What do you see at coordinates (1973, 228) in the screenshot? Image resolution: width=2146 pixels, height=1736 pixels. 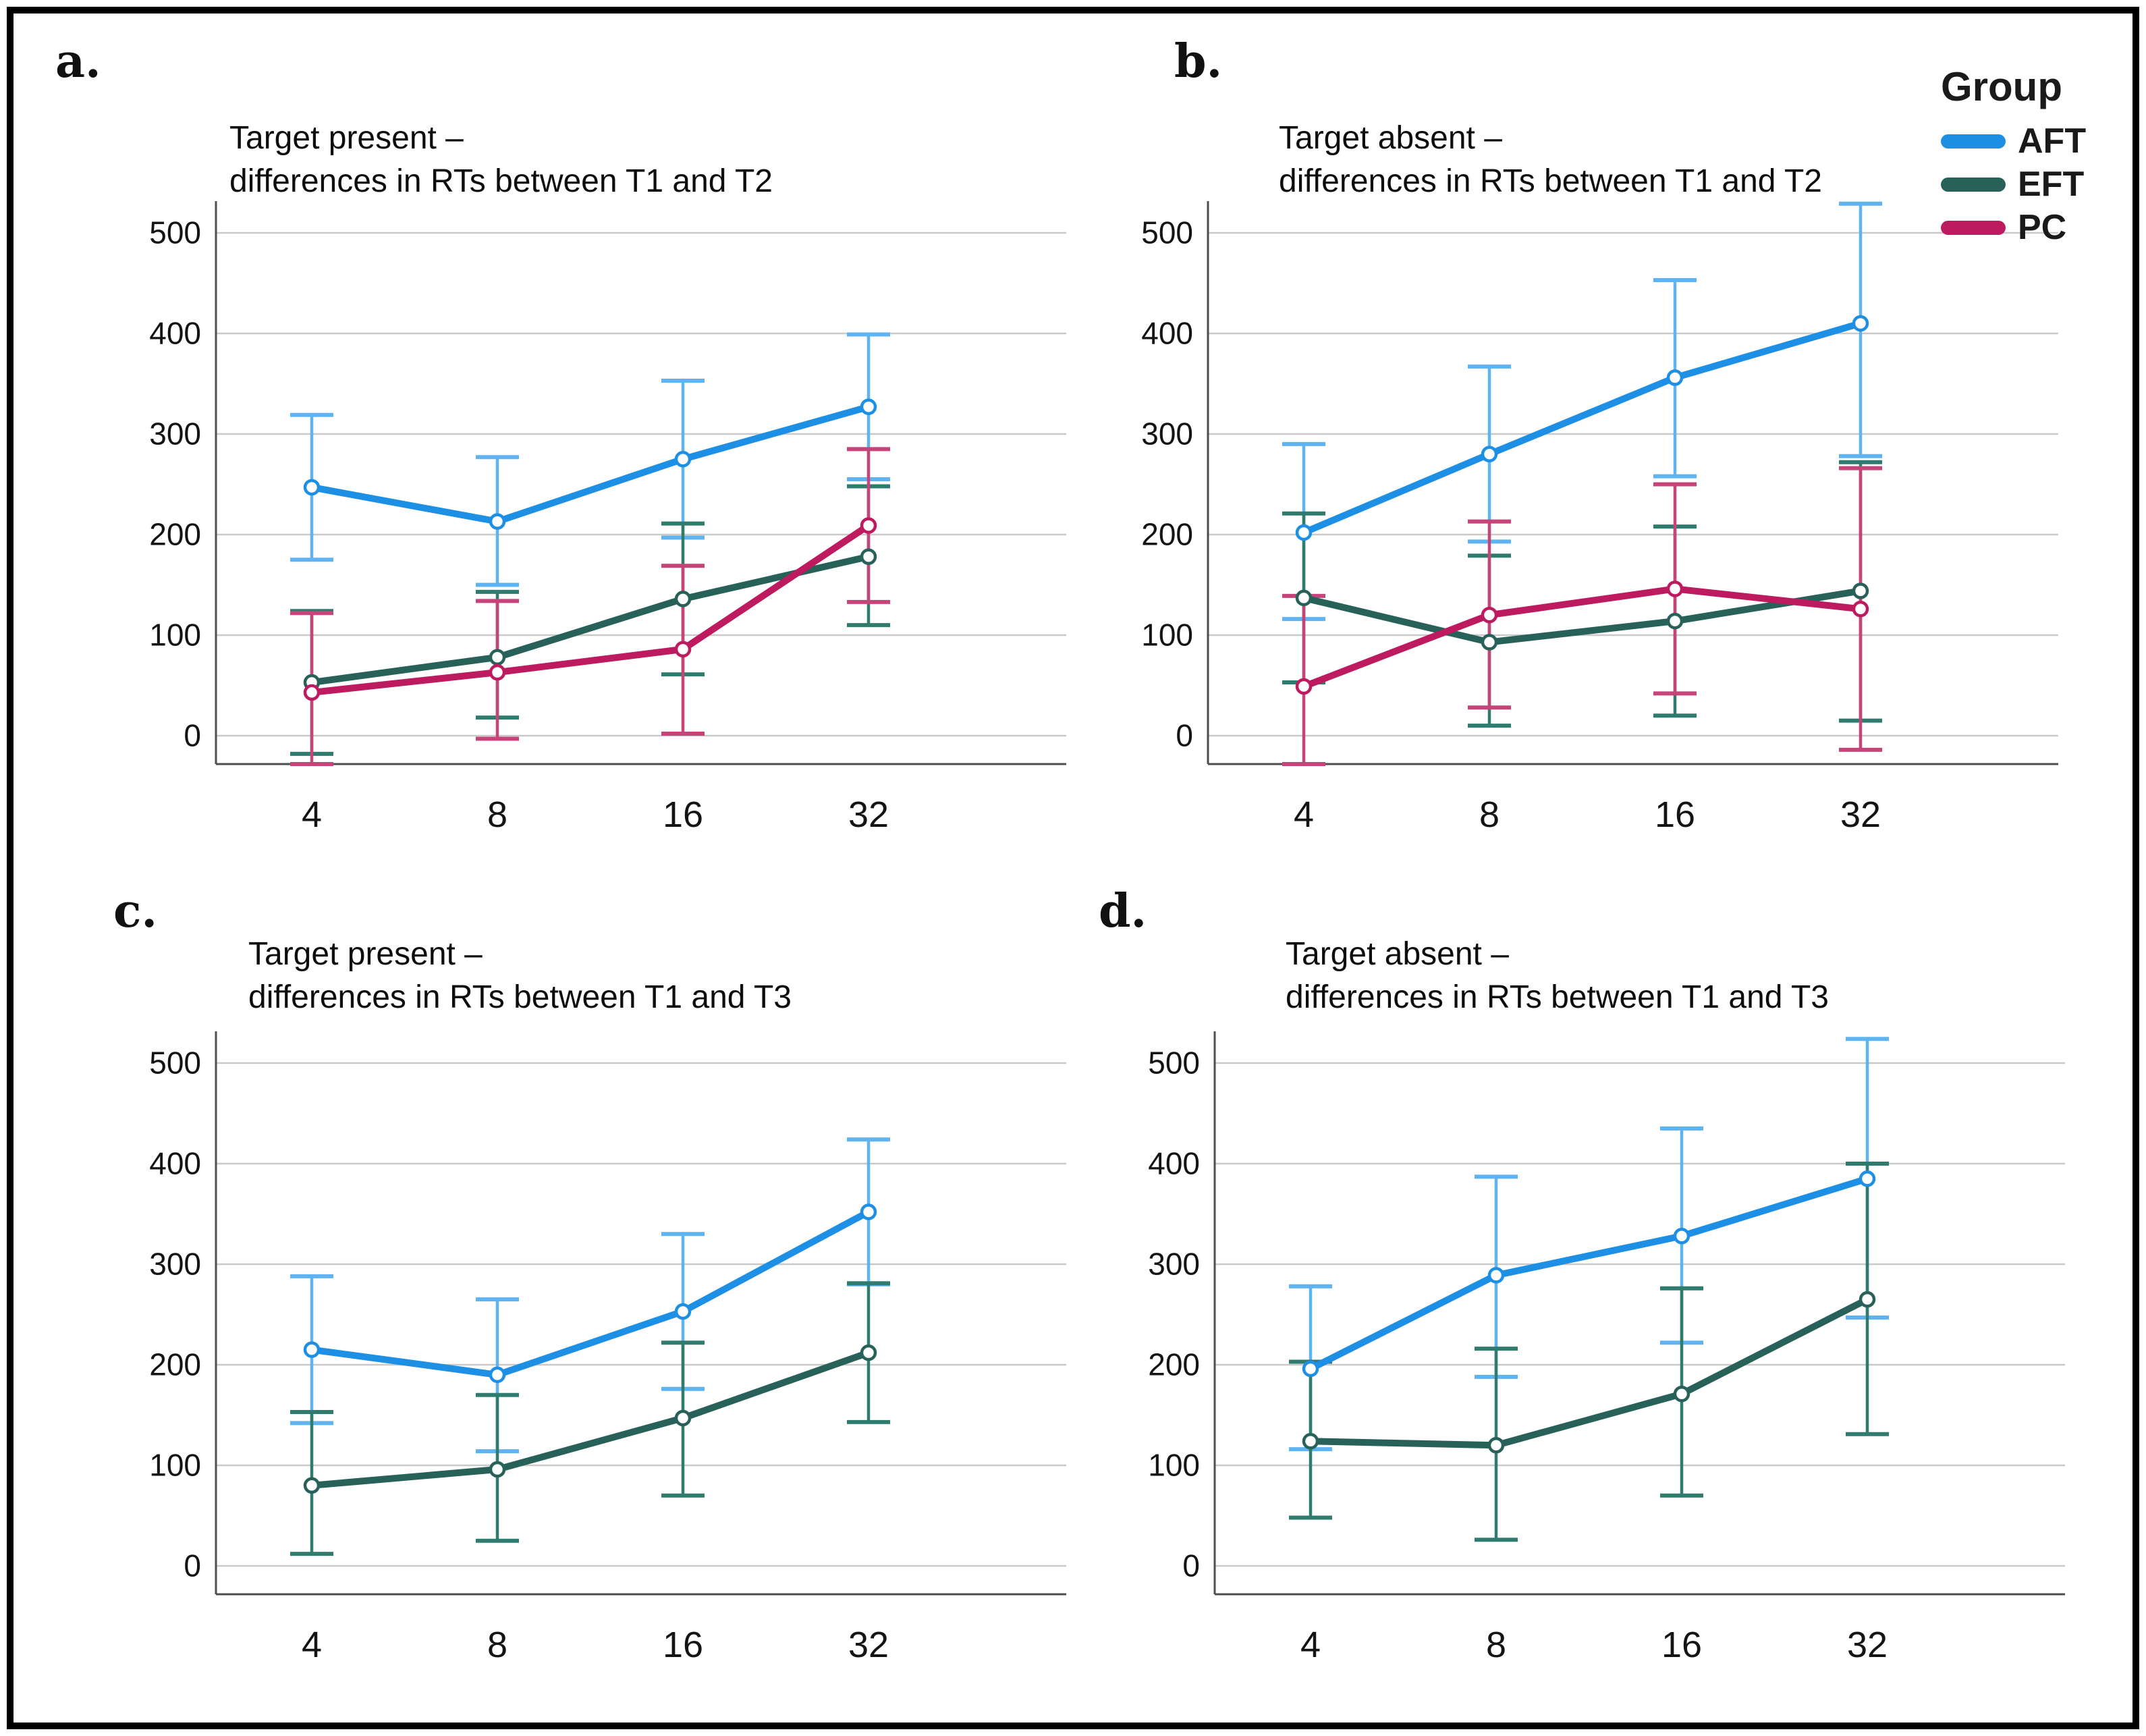 I see `legend-swatch-pc` at bounding box center [1973, 228].